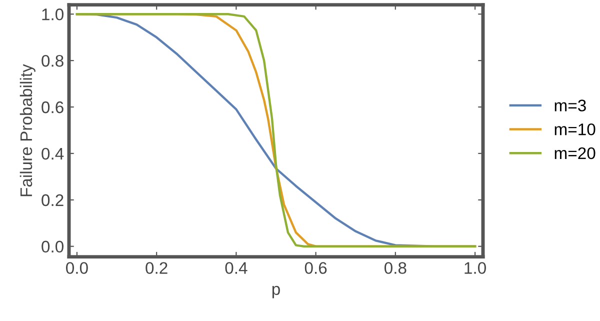 Image resolution: width=600 pixels, height=321 pixels. What do you see at coordinates (575, 153) in the screenshot?
I see `legend-label: m=20` at bounding box center [575, 153].